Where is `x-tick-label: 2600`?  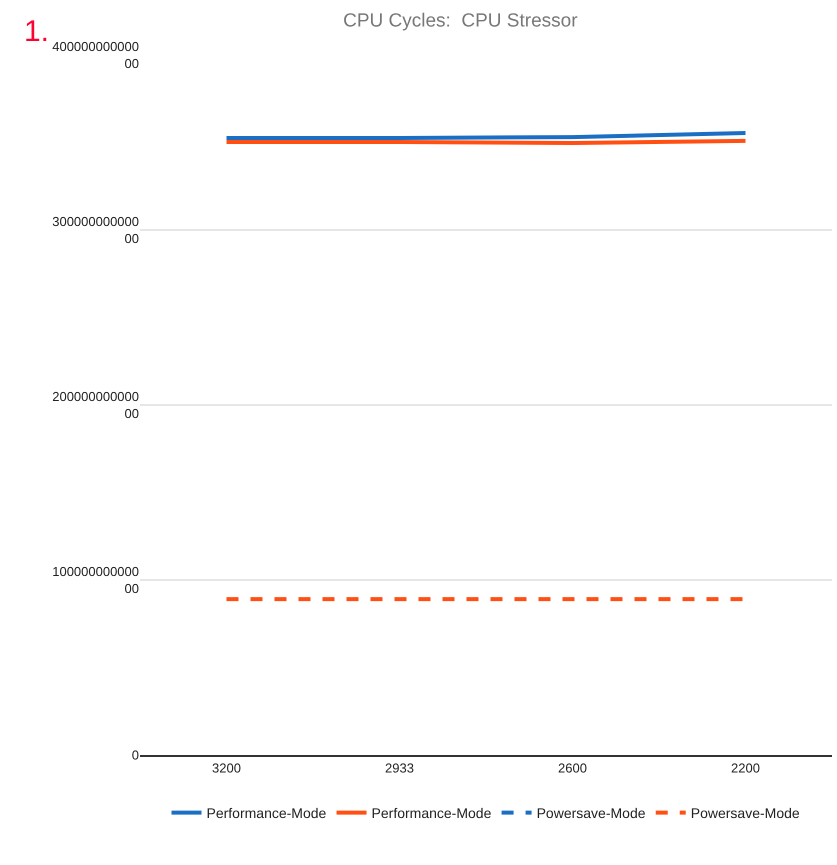
x-tick-label: 2600 is located at coordinates (572, 768).